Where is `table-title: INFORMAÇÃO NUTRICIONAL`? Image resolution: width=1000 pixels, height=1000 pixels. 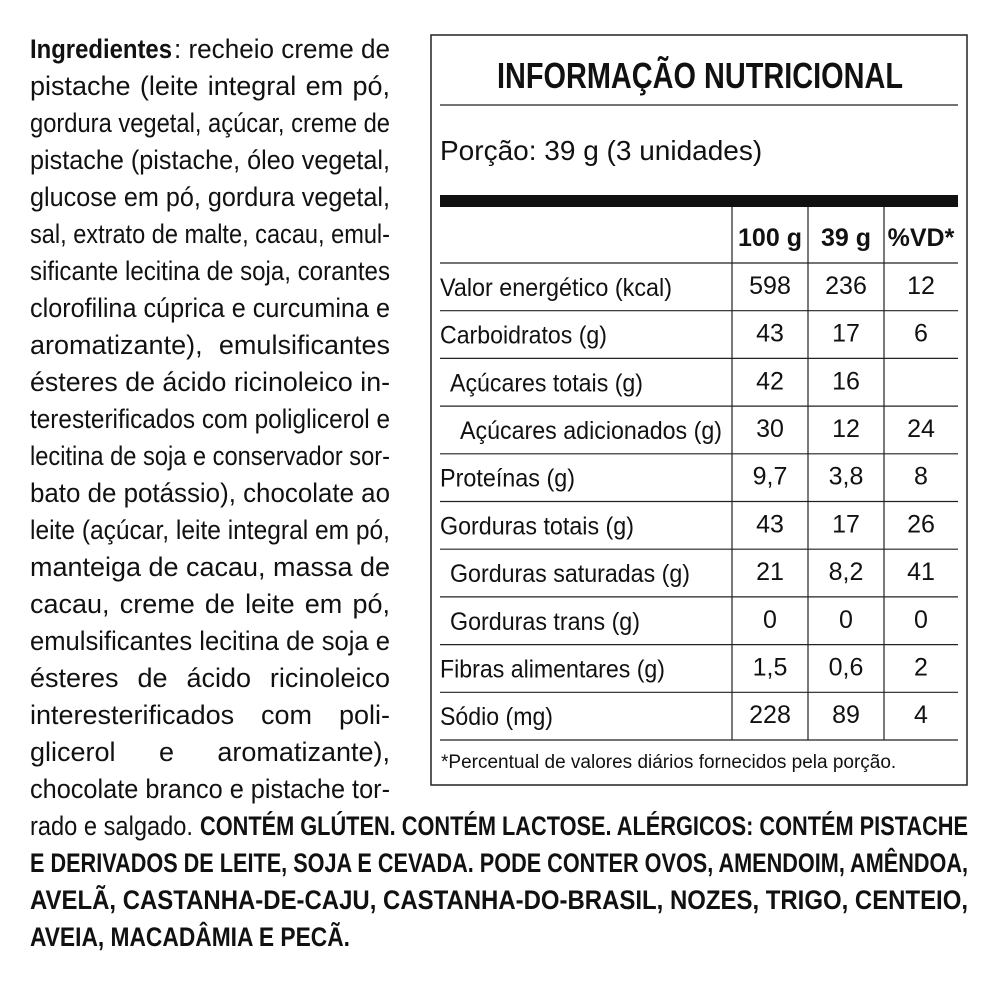
table-title: INFORMAÇÃO NUTRICIONAL is located at coordinates (700, 75).